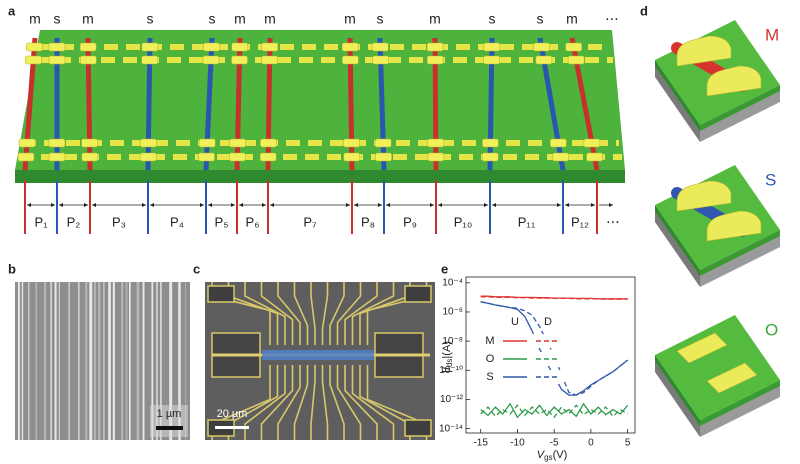 The width and height of the screenshot is (800, 464). What do you see at coordinates (554, 298) in the screenshot?
I see `data-line` at bounding box center [554, 298].